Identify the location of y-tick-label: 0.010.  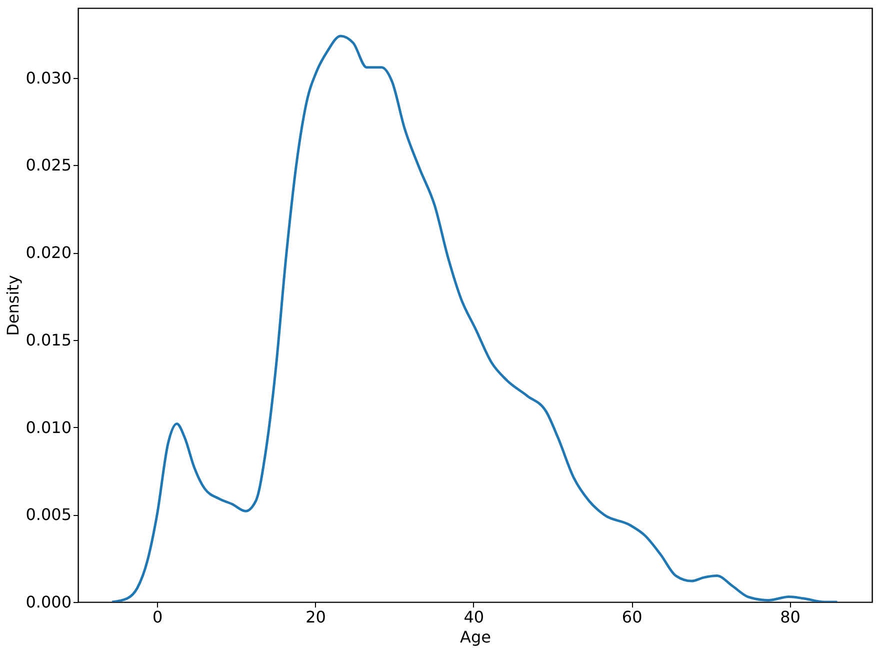
(49, 427).